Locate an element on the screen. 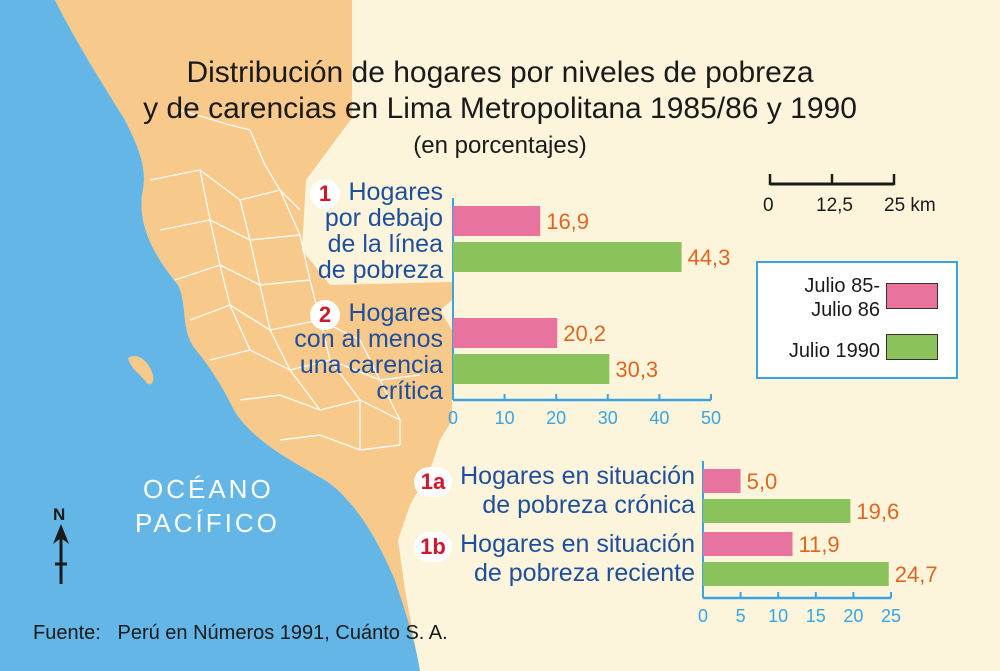  cat1-label-line: de la línea is located at coordinates (385, 244).